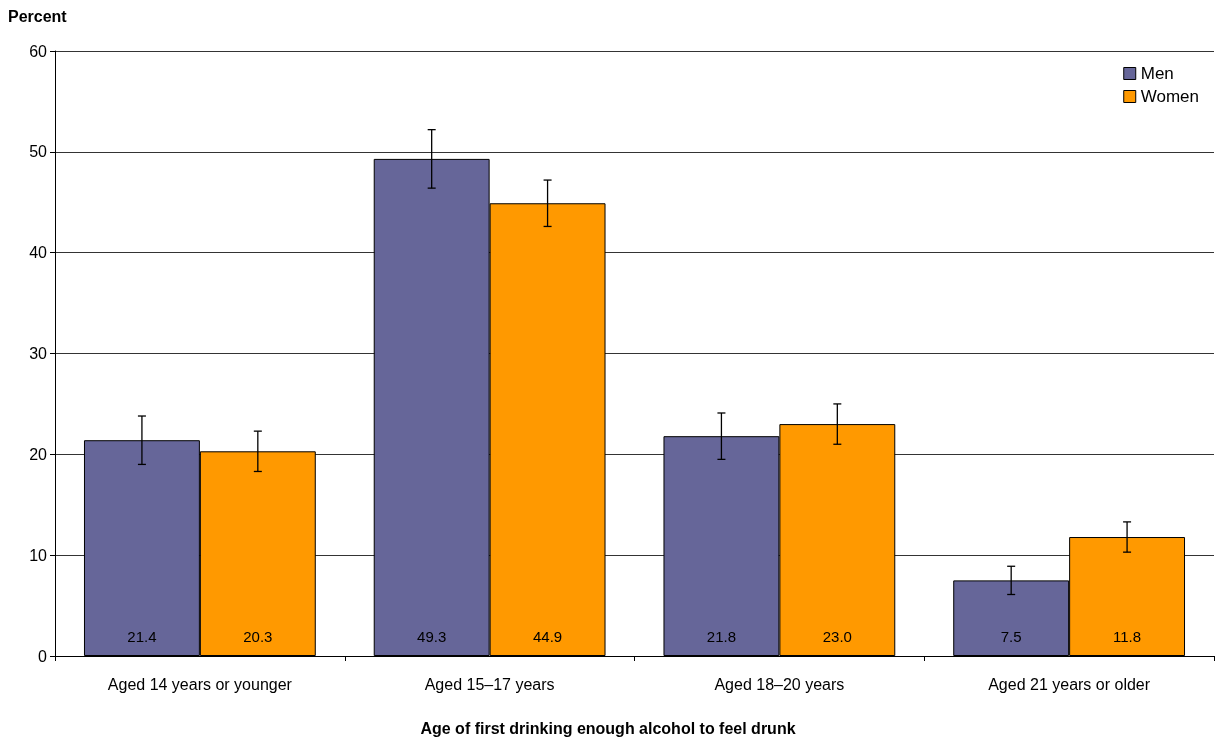 This screenshot has width=1216, height=742. I want to click on data-label: 7.5, so click(1011, 636).